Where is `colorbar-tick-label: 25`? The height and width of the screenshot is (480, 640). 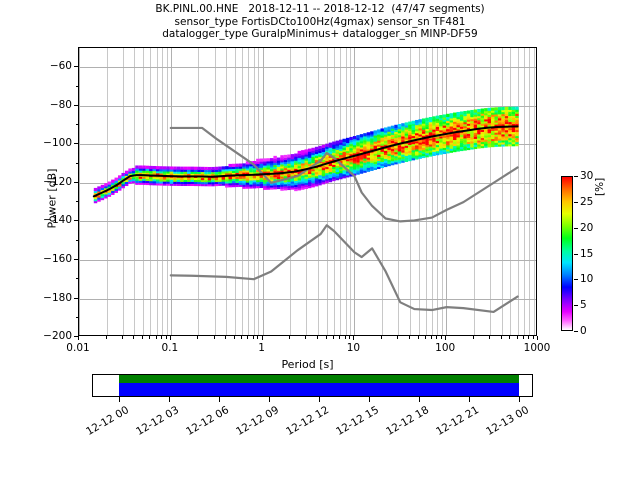 colorbar-tick-label: 25 is located at coordinates (587, 201).